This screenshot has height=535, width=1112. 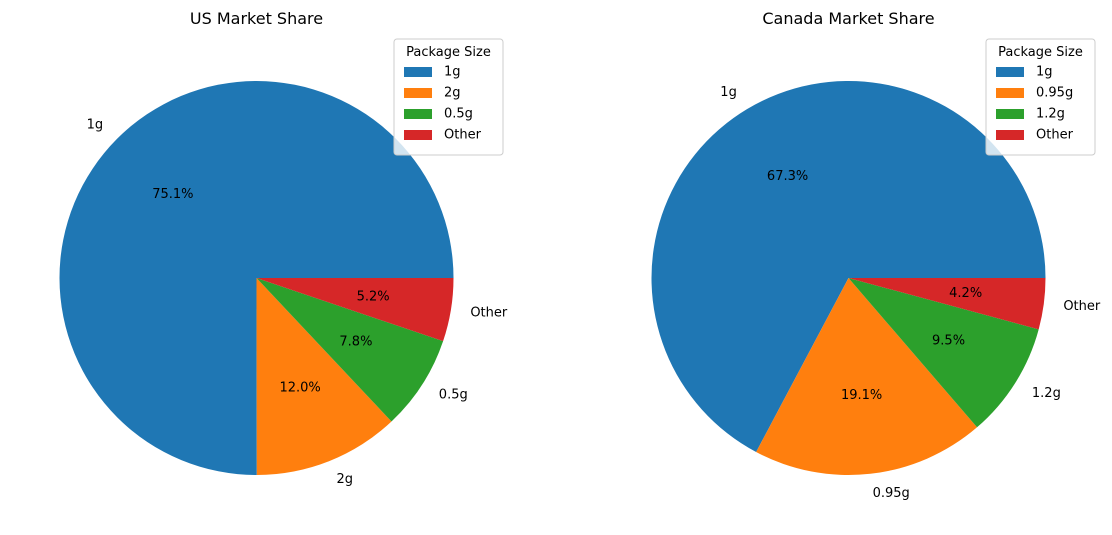 I want to click on legend-swatch-0-5g, so click(x=418, y=114).